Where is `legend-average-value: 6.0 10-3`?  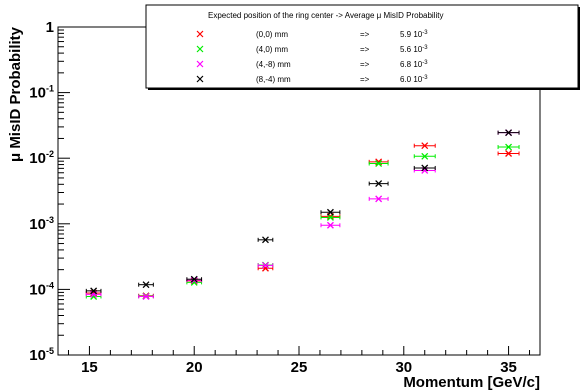 legend-average-value: 6.0 10-3 is located at coordinates (414, 79).